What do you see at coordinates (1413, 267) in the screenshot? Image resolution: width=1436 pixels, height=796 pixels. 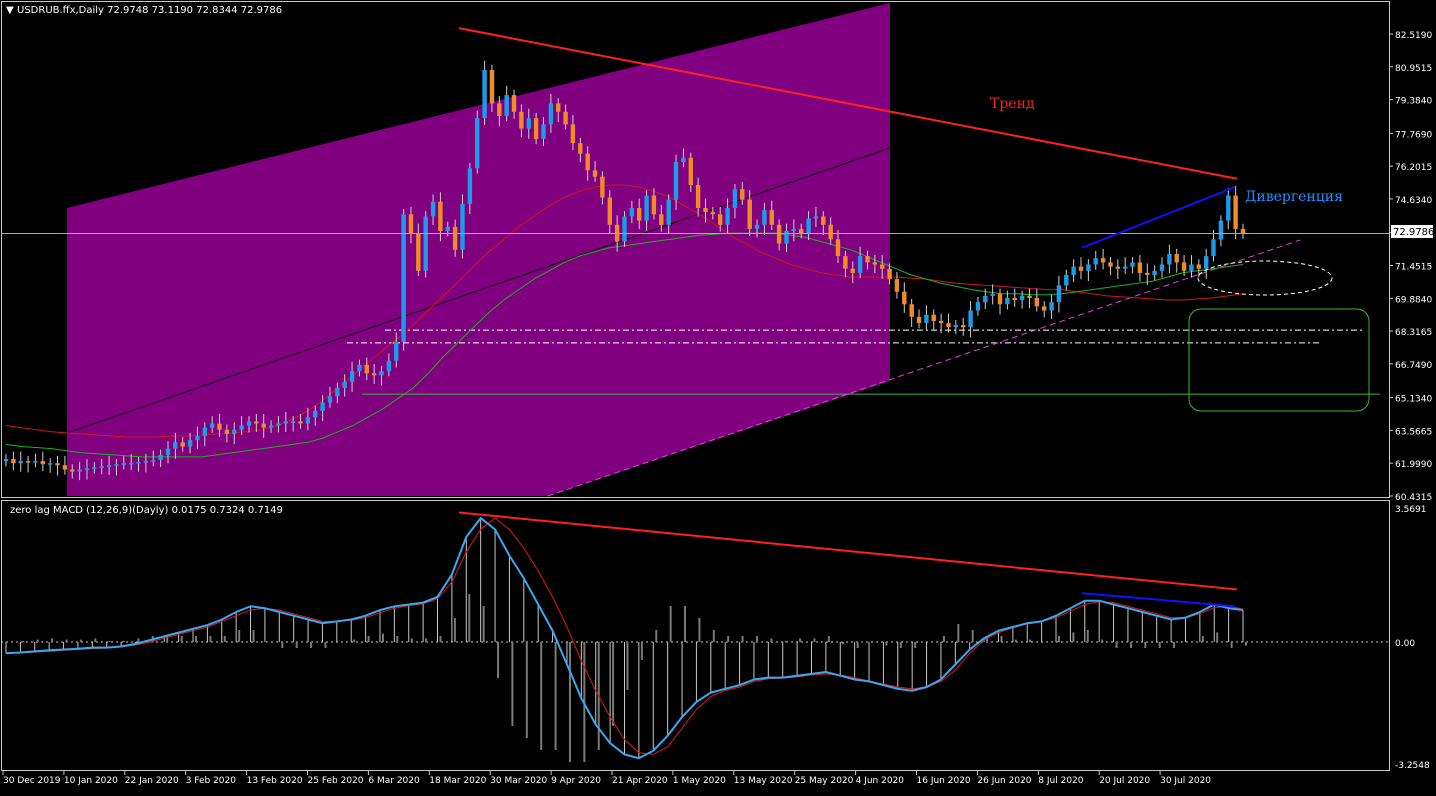 I see `y-tick-label: 71.4515` at bounding box center [1413, 267].